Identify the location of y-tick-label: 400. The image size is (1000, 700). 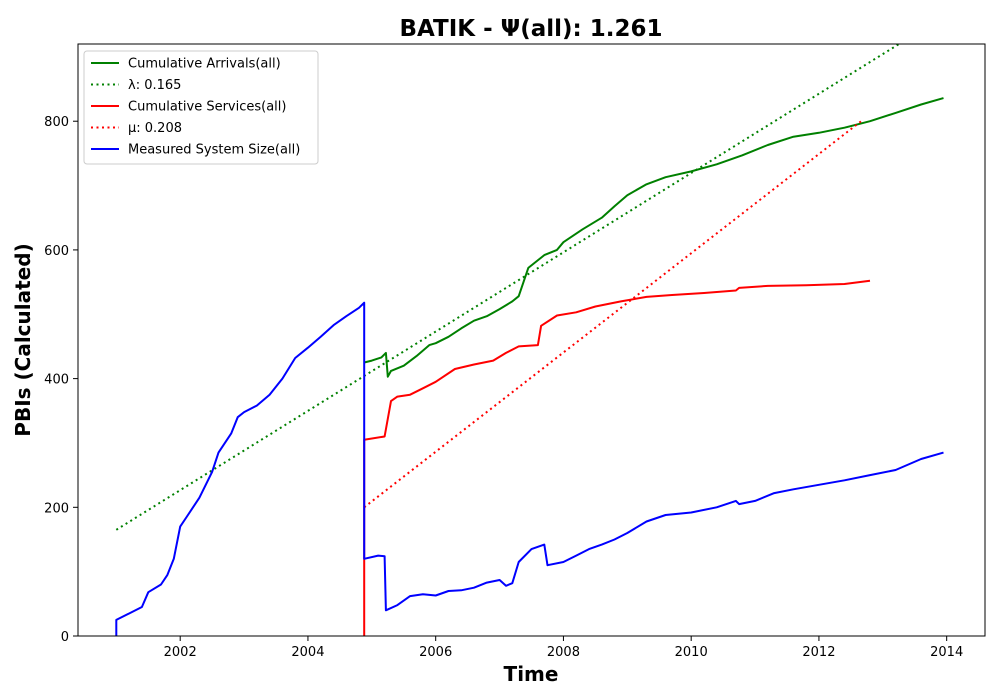
(56, 380).